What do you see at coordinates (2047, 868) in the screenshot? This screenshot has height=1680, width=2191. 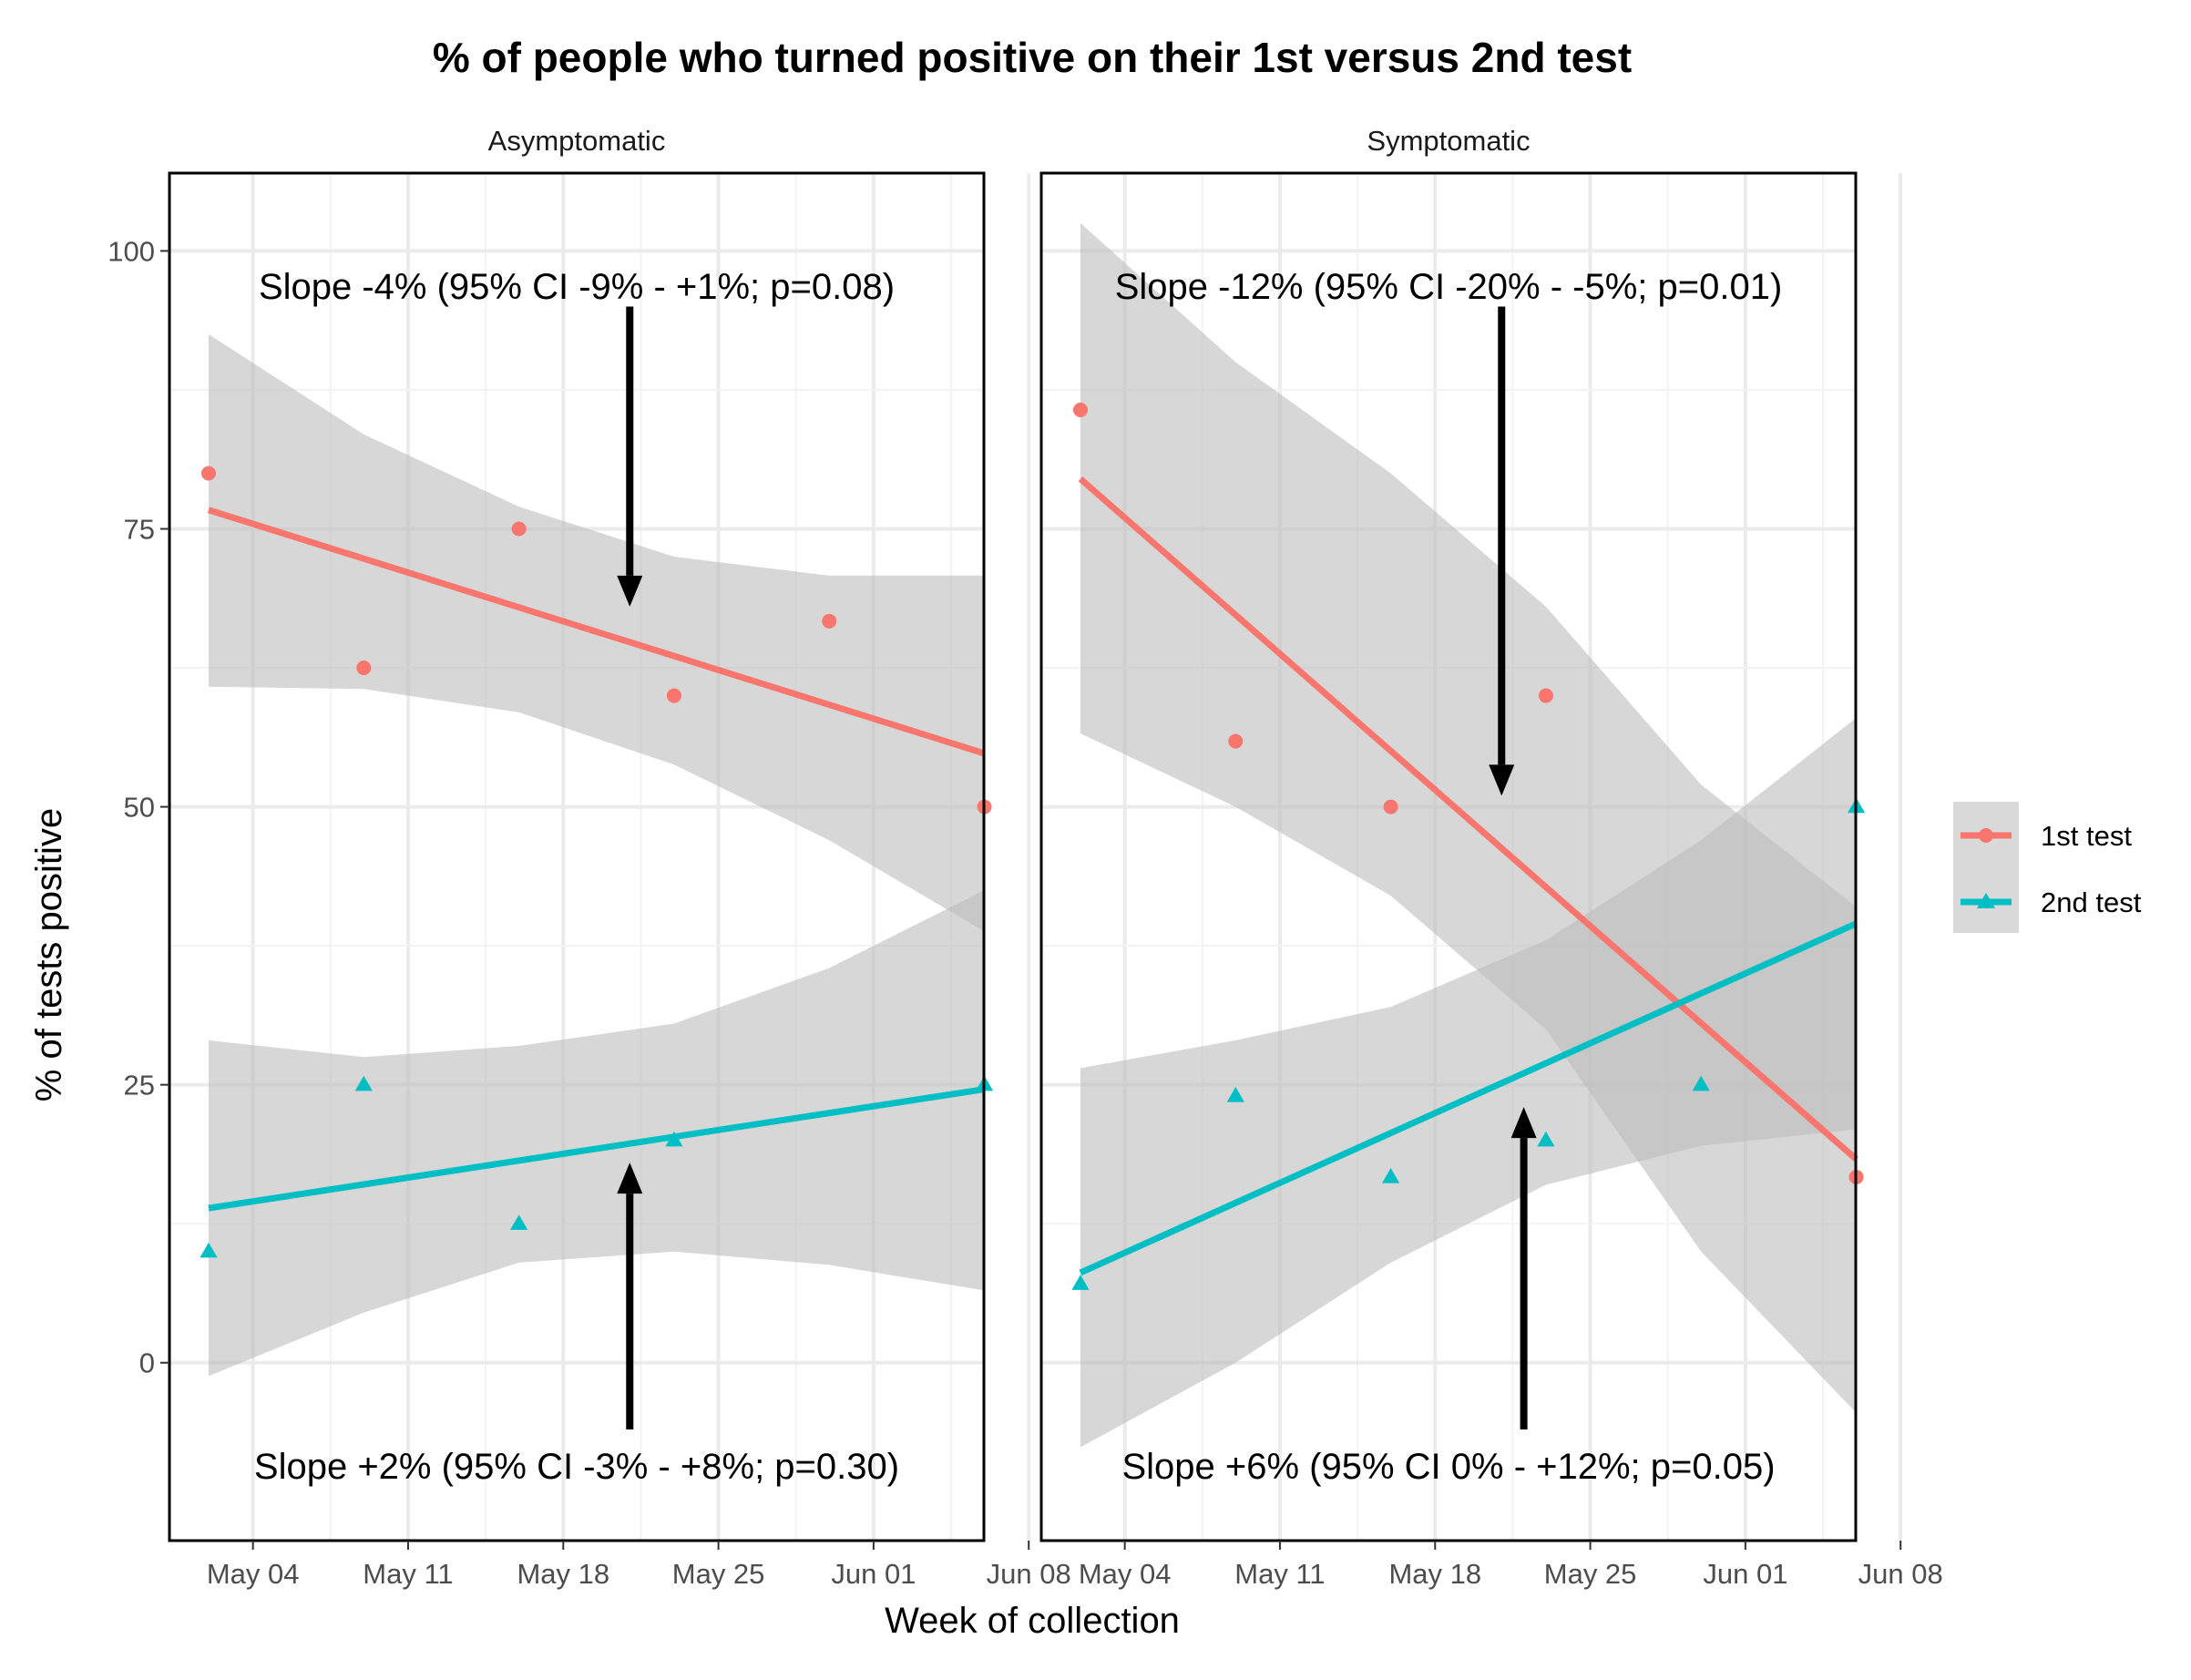 I see `legend: 1st test 2nd test` at bounding box center [2047, 868].